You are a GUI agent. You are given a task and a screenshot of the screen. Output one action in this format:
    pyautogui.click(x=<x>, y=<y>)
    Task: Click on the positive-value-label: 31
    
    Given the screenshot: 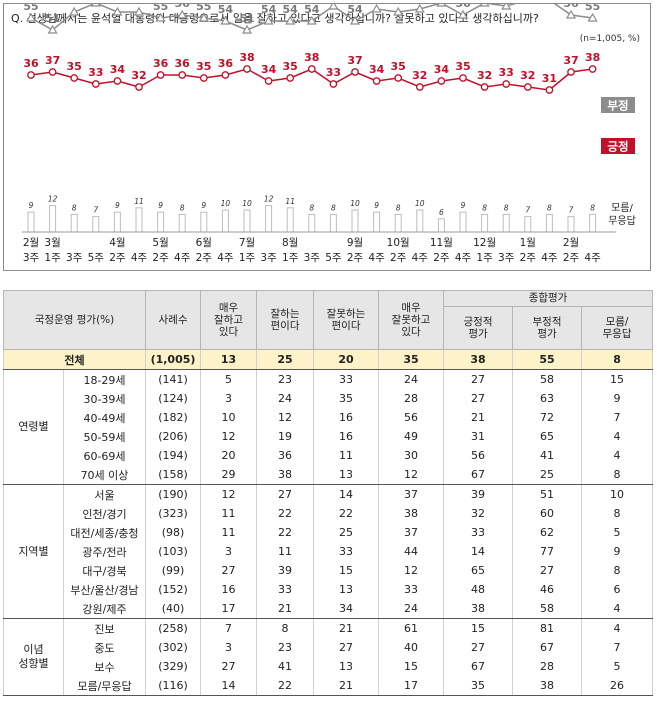 What is the action you would take?
    pyautogui.click(x=549, y=78)
    